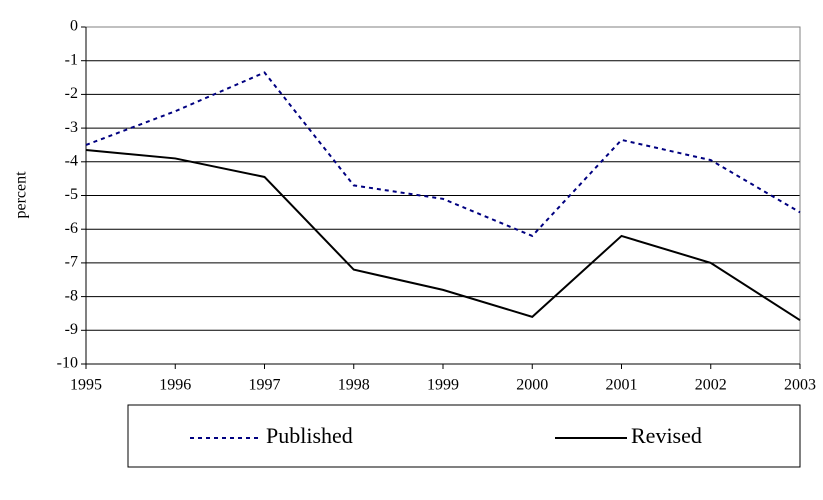 The image size is (823, 500). What do you see at coordinates (71, 59) in the screenshot?
I see `y-tick-label: -1` at bounding box center [71, 59].